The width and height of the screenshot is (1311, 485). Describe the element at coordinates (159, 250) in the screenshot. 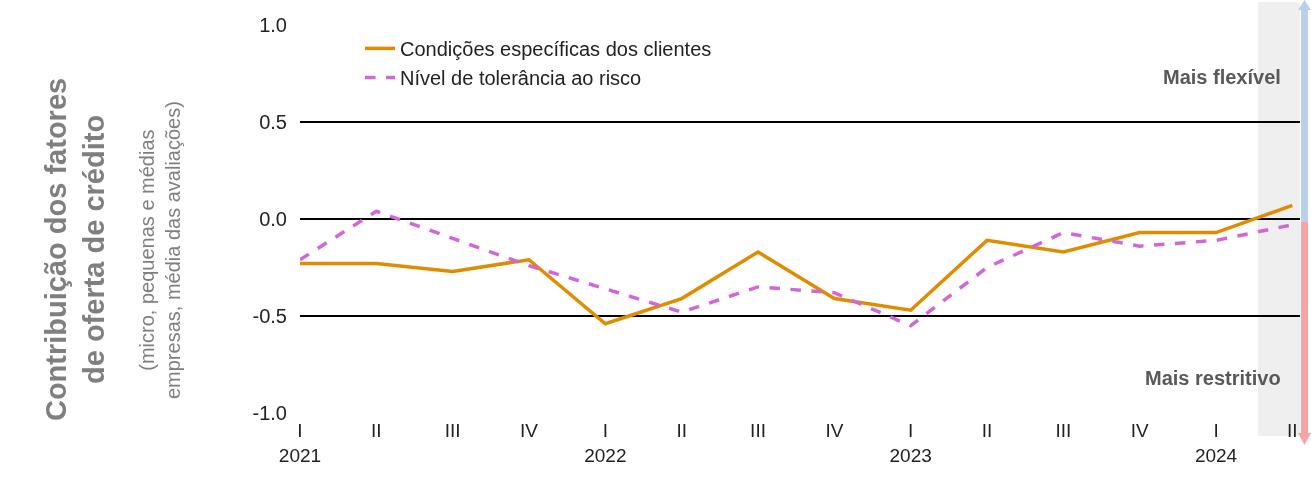

I see `text: (micro, pequenas e médias empresas, média das avaliações)` at that location.